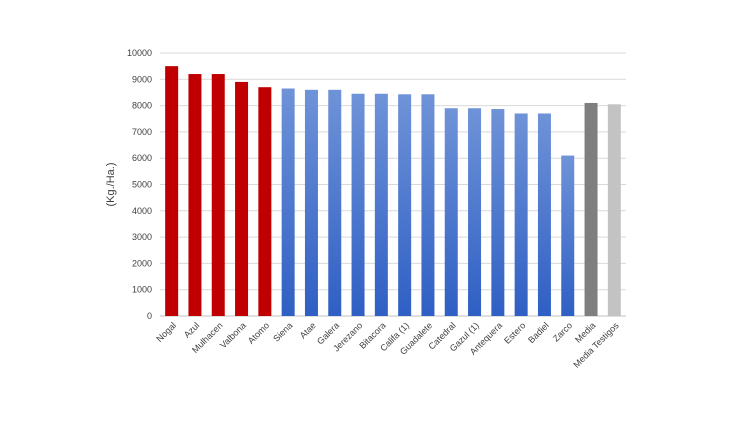  I want to click on bar-jerezano, so click(358, 204).